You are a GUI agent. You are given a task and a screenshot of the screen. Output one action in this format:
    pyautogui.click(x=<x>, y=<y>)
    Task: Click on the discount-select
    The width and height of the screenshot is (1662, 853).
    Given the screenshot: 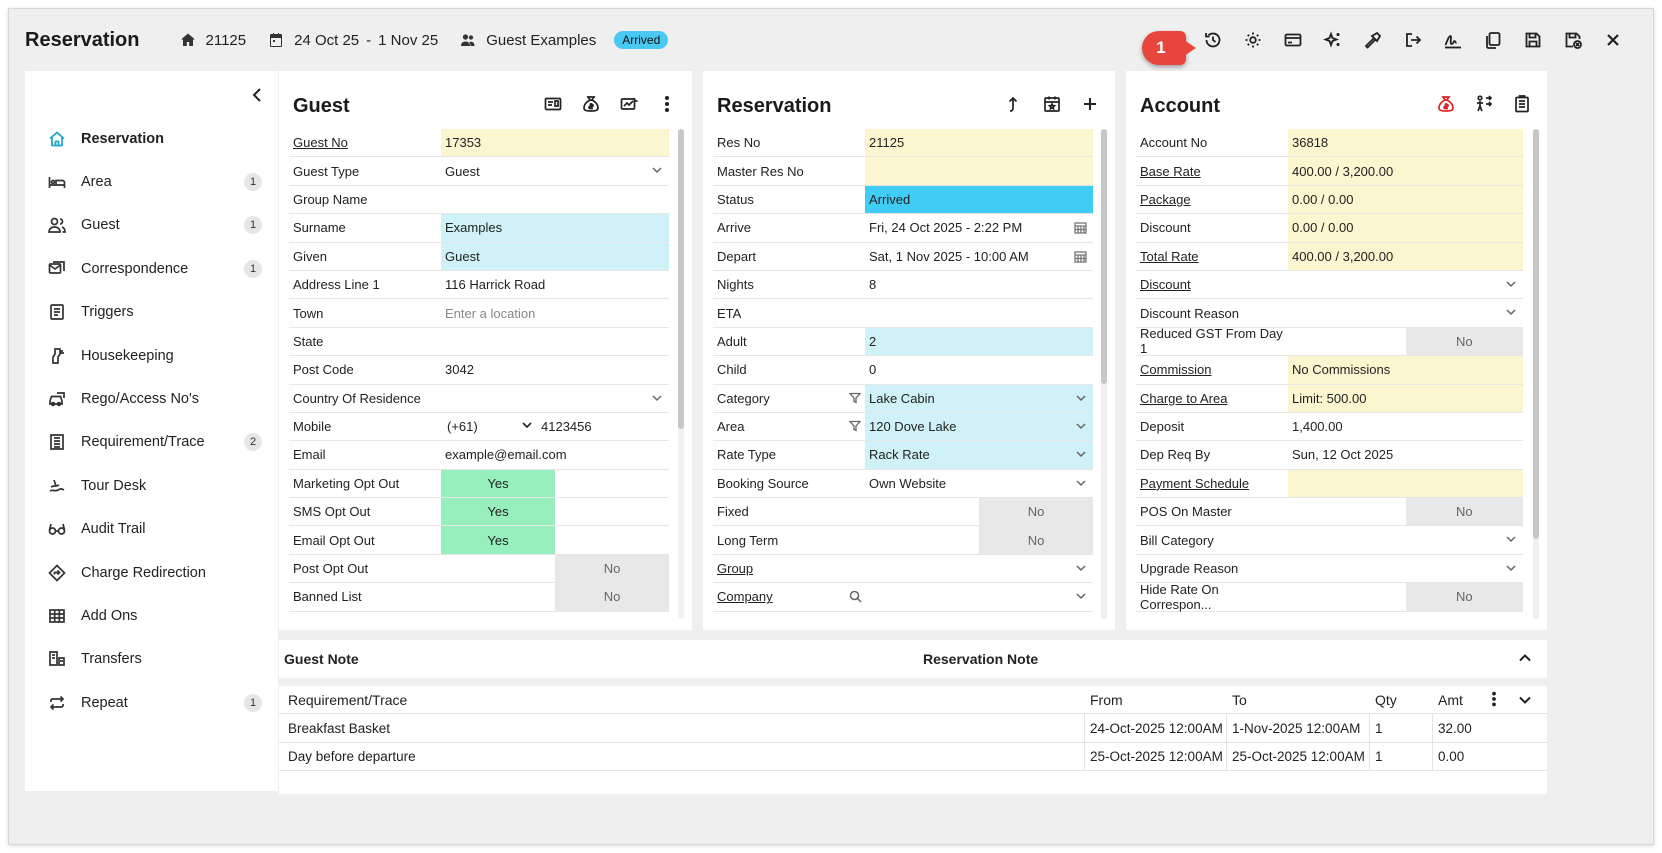 What is the action you would take?
    pyautogui.click(x=1405, y=284)
    